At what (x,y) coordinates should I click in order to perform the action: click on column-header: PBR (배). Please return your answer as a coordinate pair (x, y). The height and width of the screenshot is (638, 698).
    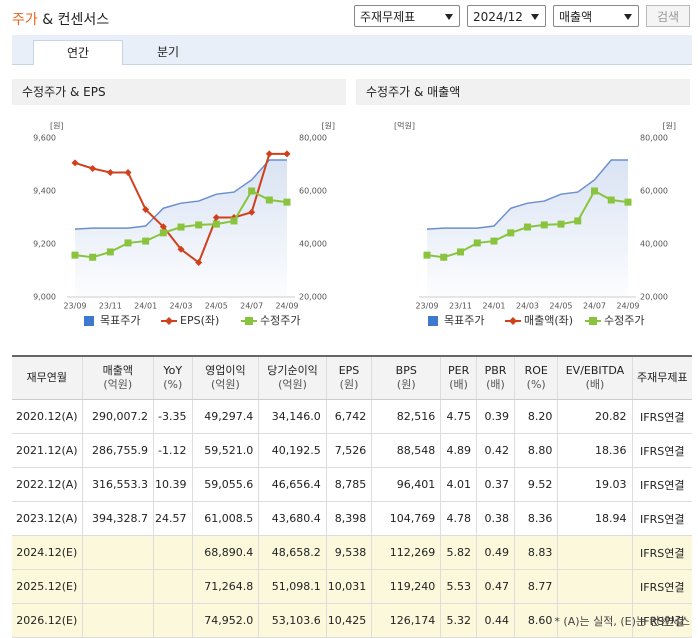
    Looking at the image, I should click on (495, 377).